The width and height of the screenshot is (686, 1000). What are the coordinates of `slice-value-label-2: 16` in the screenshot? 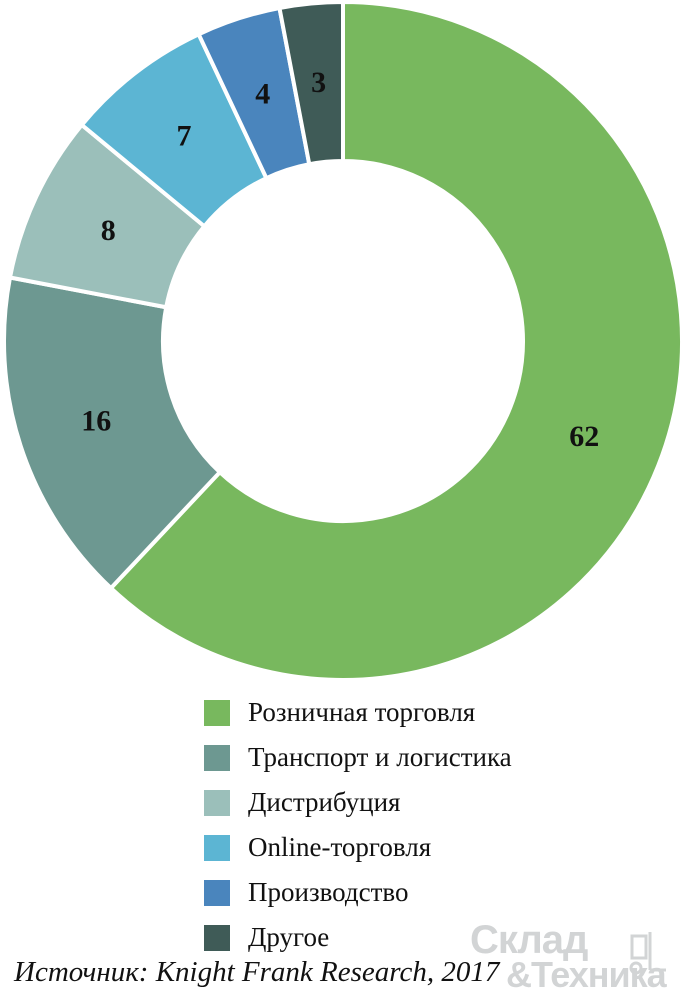 It's located at (96, 421).